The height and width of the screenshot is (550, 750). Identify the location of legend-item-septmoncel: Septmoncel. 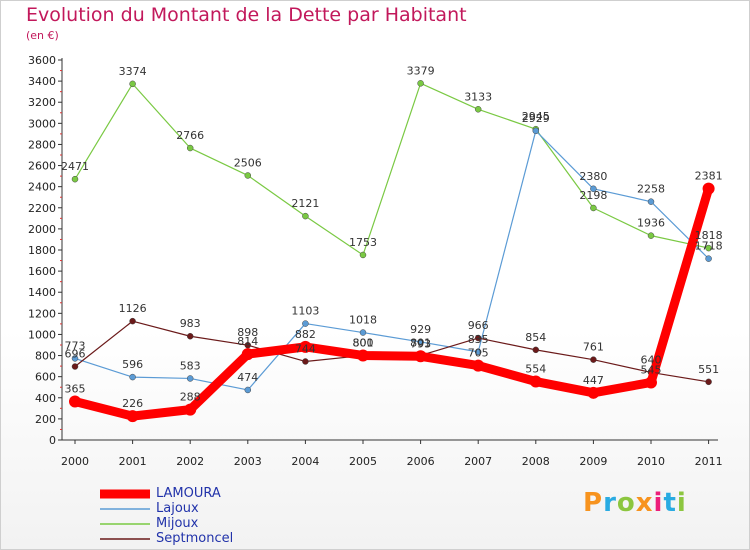
(166, 538).